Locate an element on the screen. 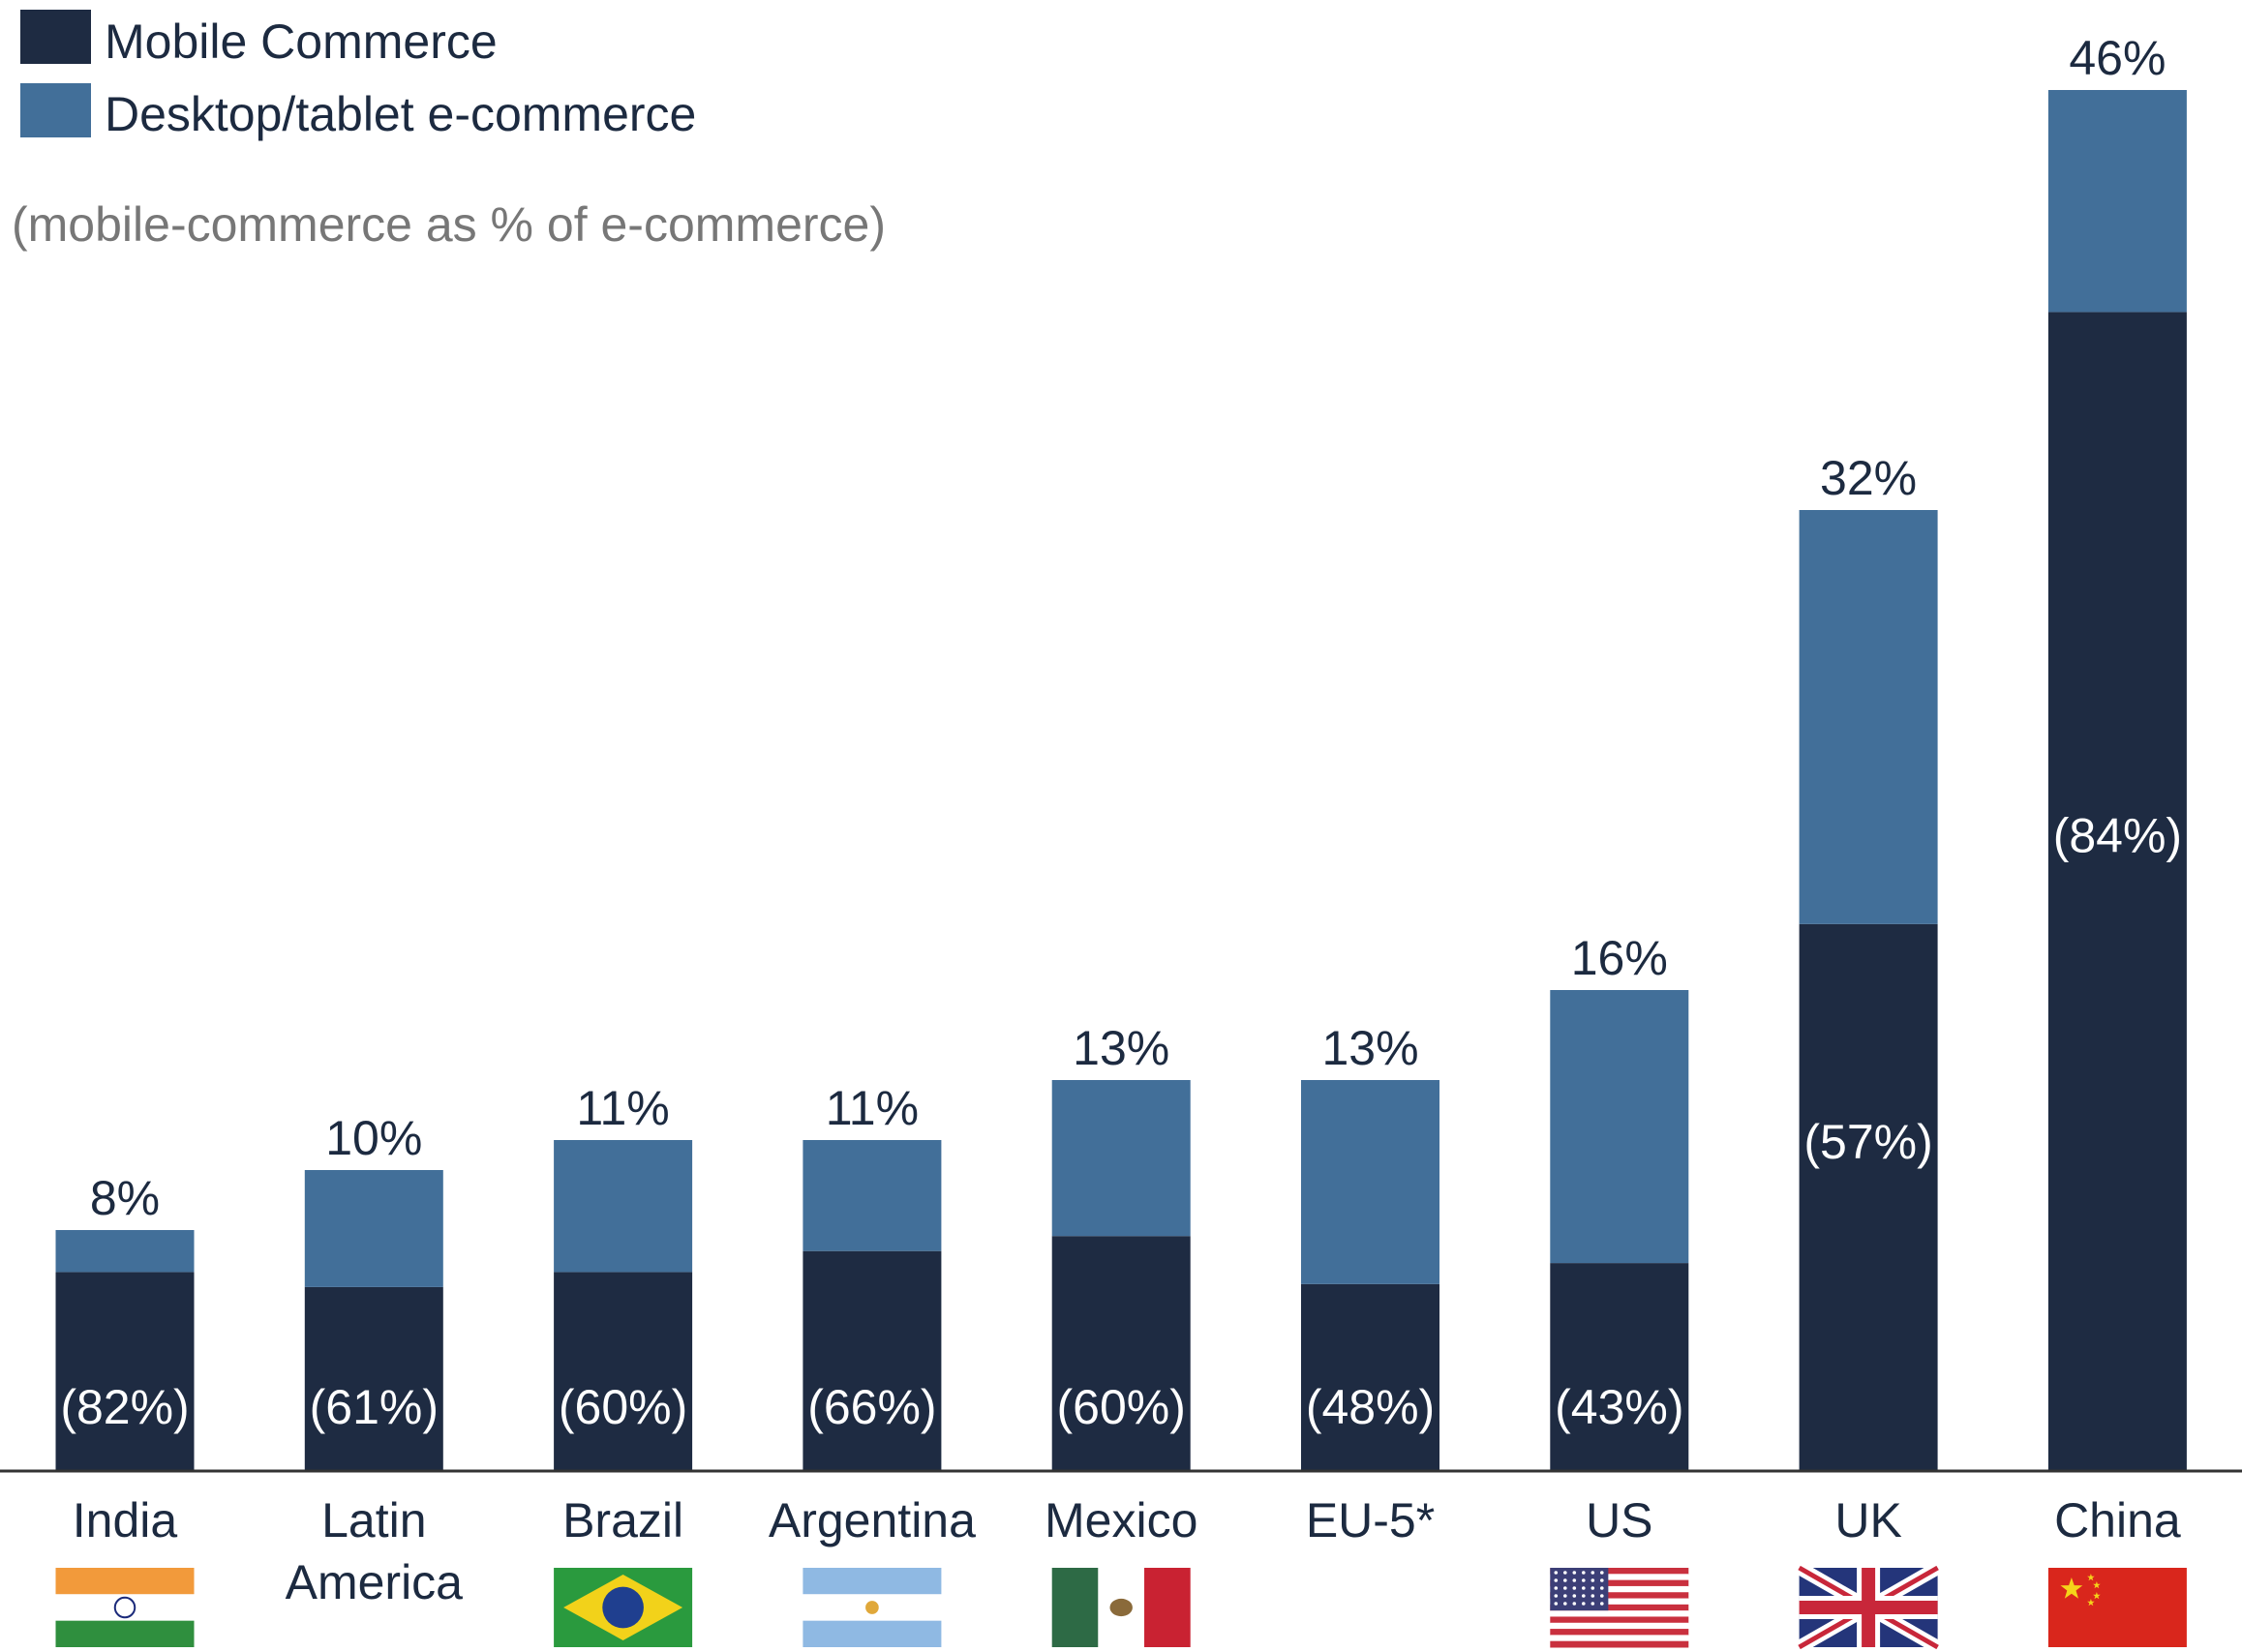 This screenshot has height=1652, width=2242. bar-mobile-latin-america is located at coordinates (373, 1378).